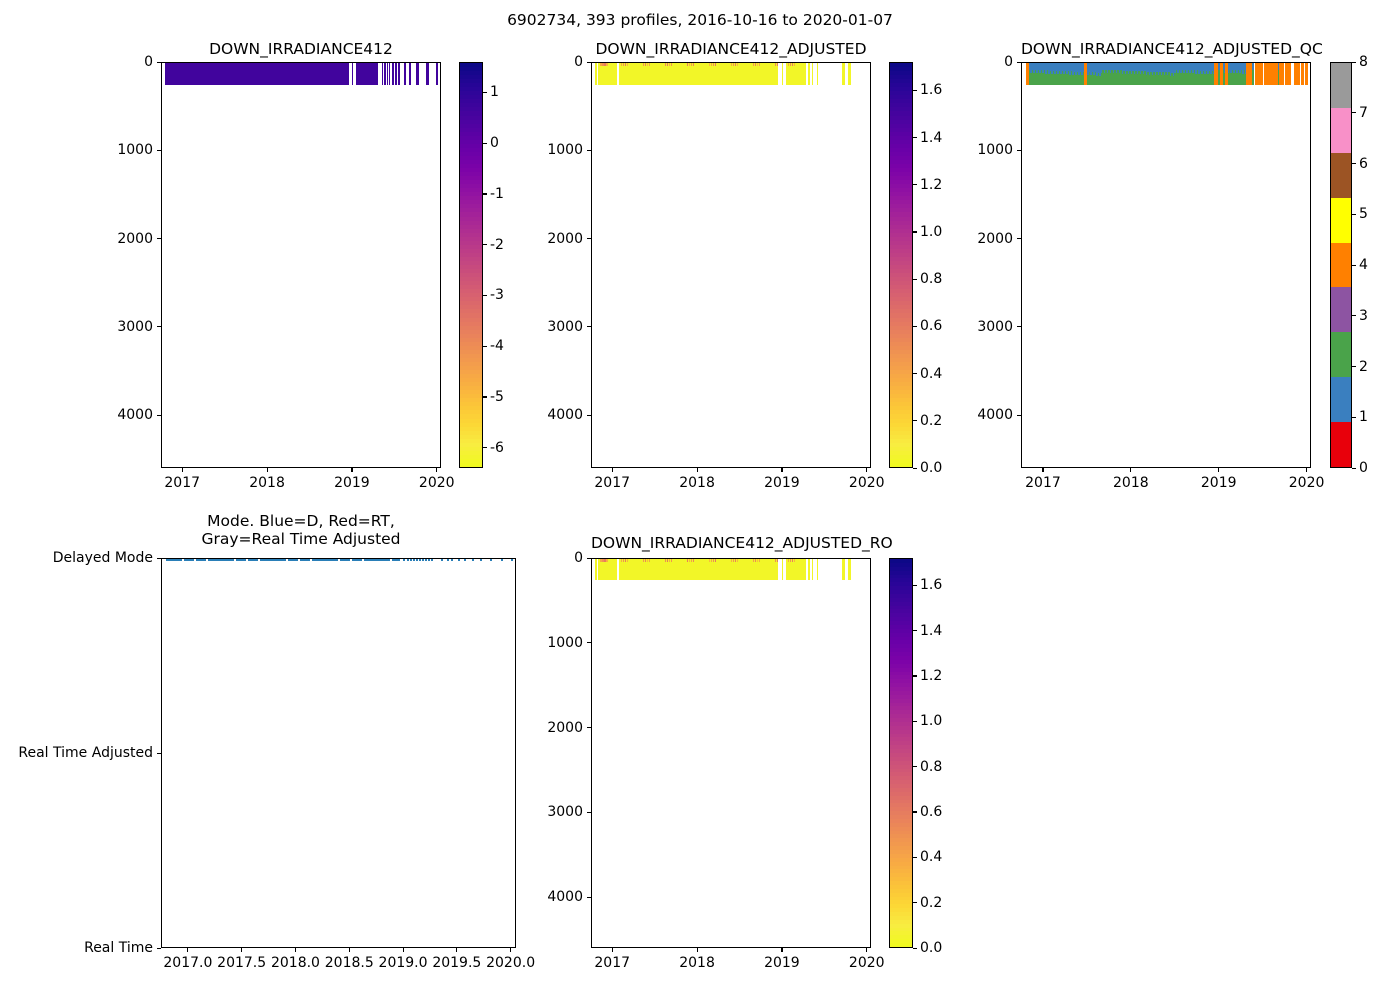  Describe the element at coordinates (338, 753) in the screenshot. I see `plot-area-mode` at that location.